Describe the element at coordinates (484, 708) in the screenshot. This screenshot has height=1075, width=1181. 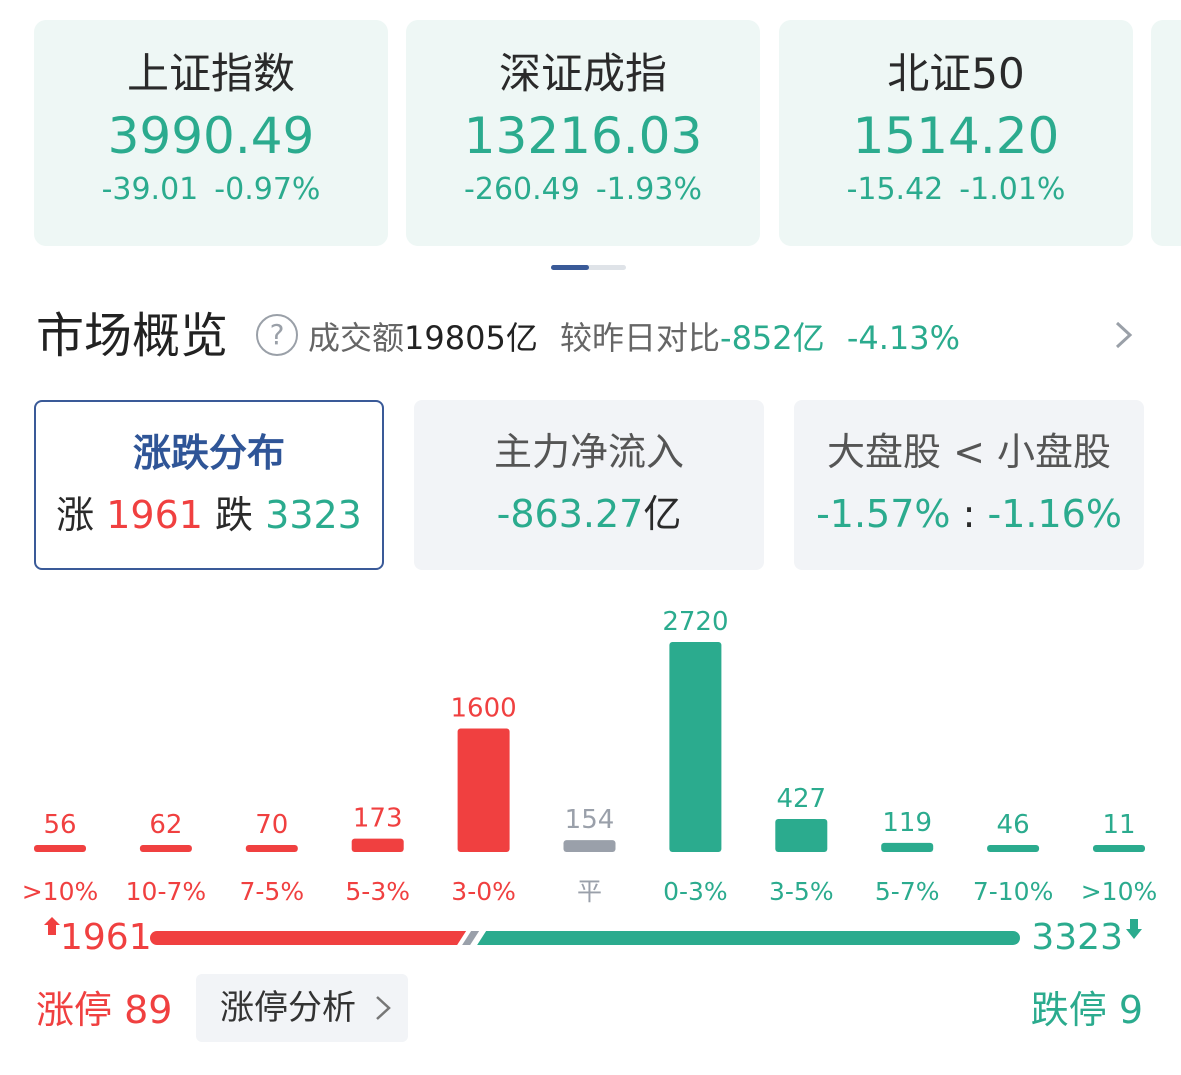
I see `bar-value-label: 1600` at that location.